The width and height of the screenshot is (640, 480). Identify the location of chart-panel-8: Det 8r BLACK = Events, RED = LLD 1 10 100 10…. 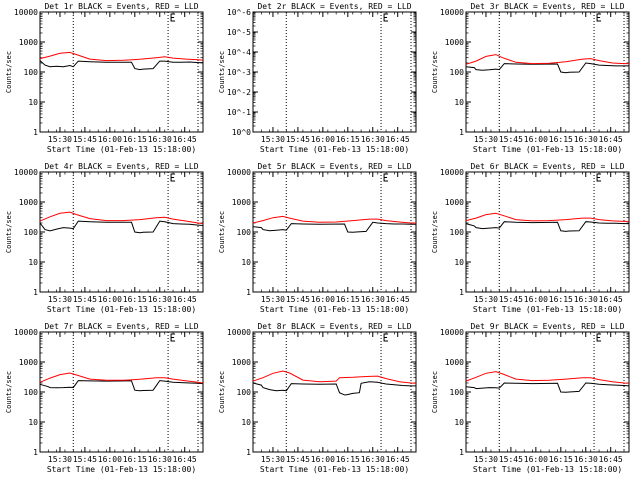
(317, 398).